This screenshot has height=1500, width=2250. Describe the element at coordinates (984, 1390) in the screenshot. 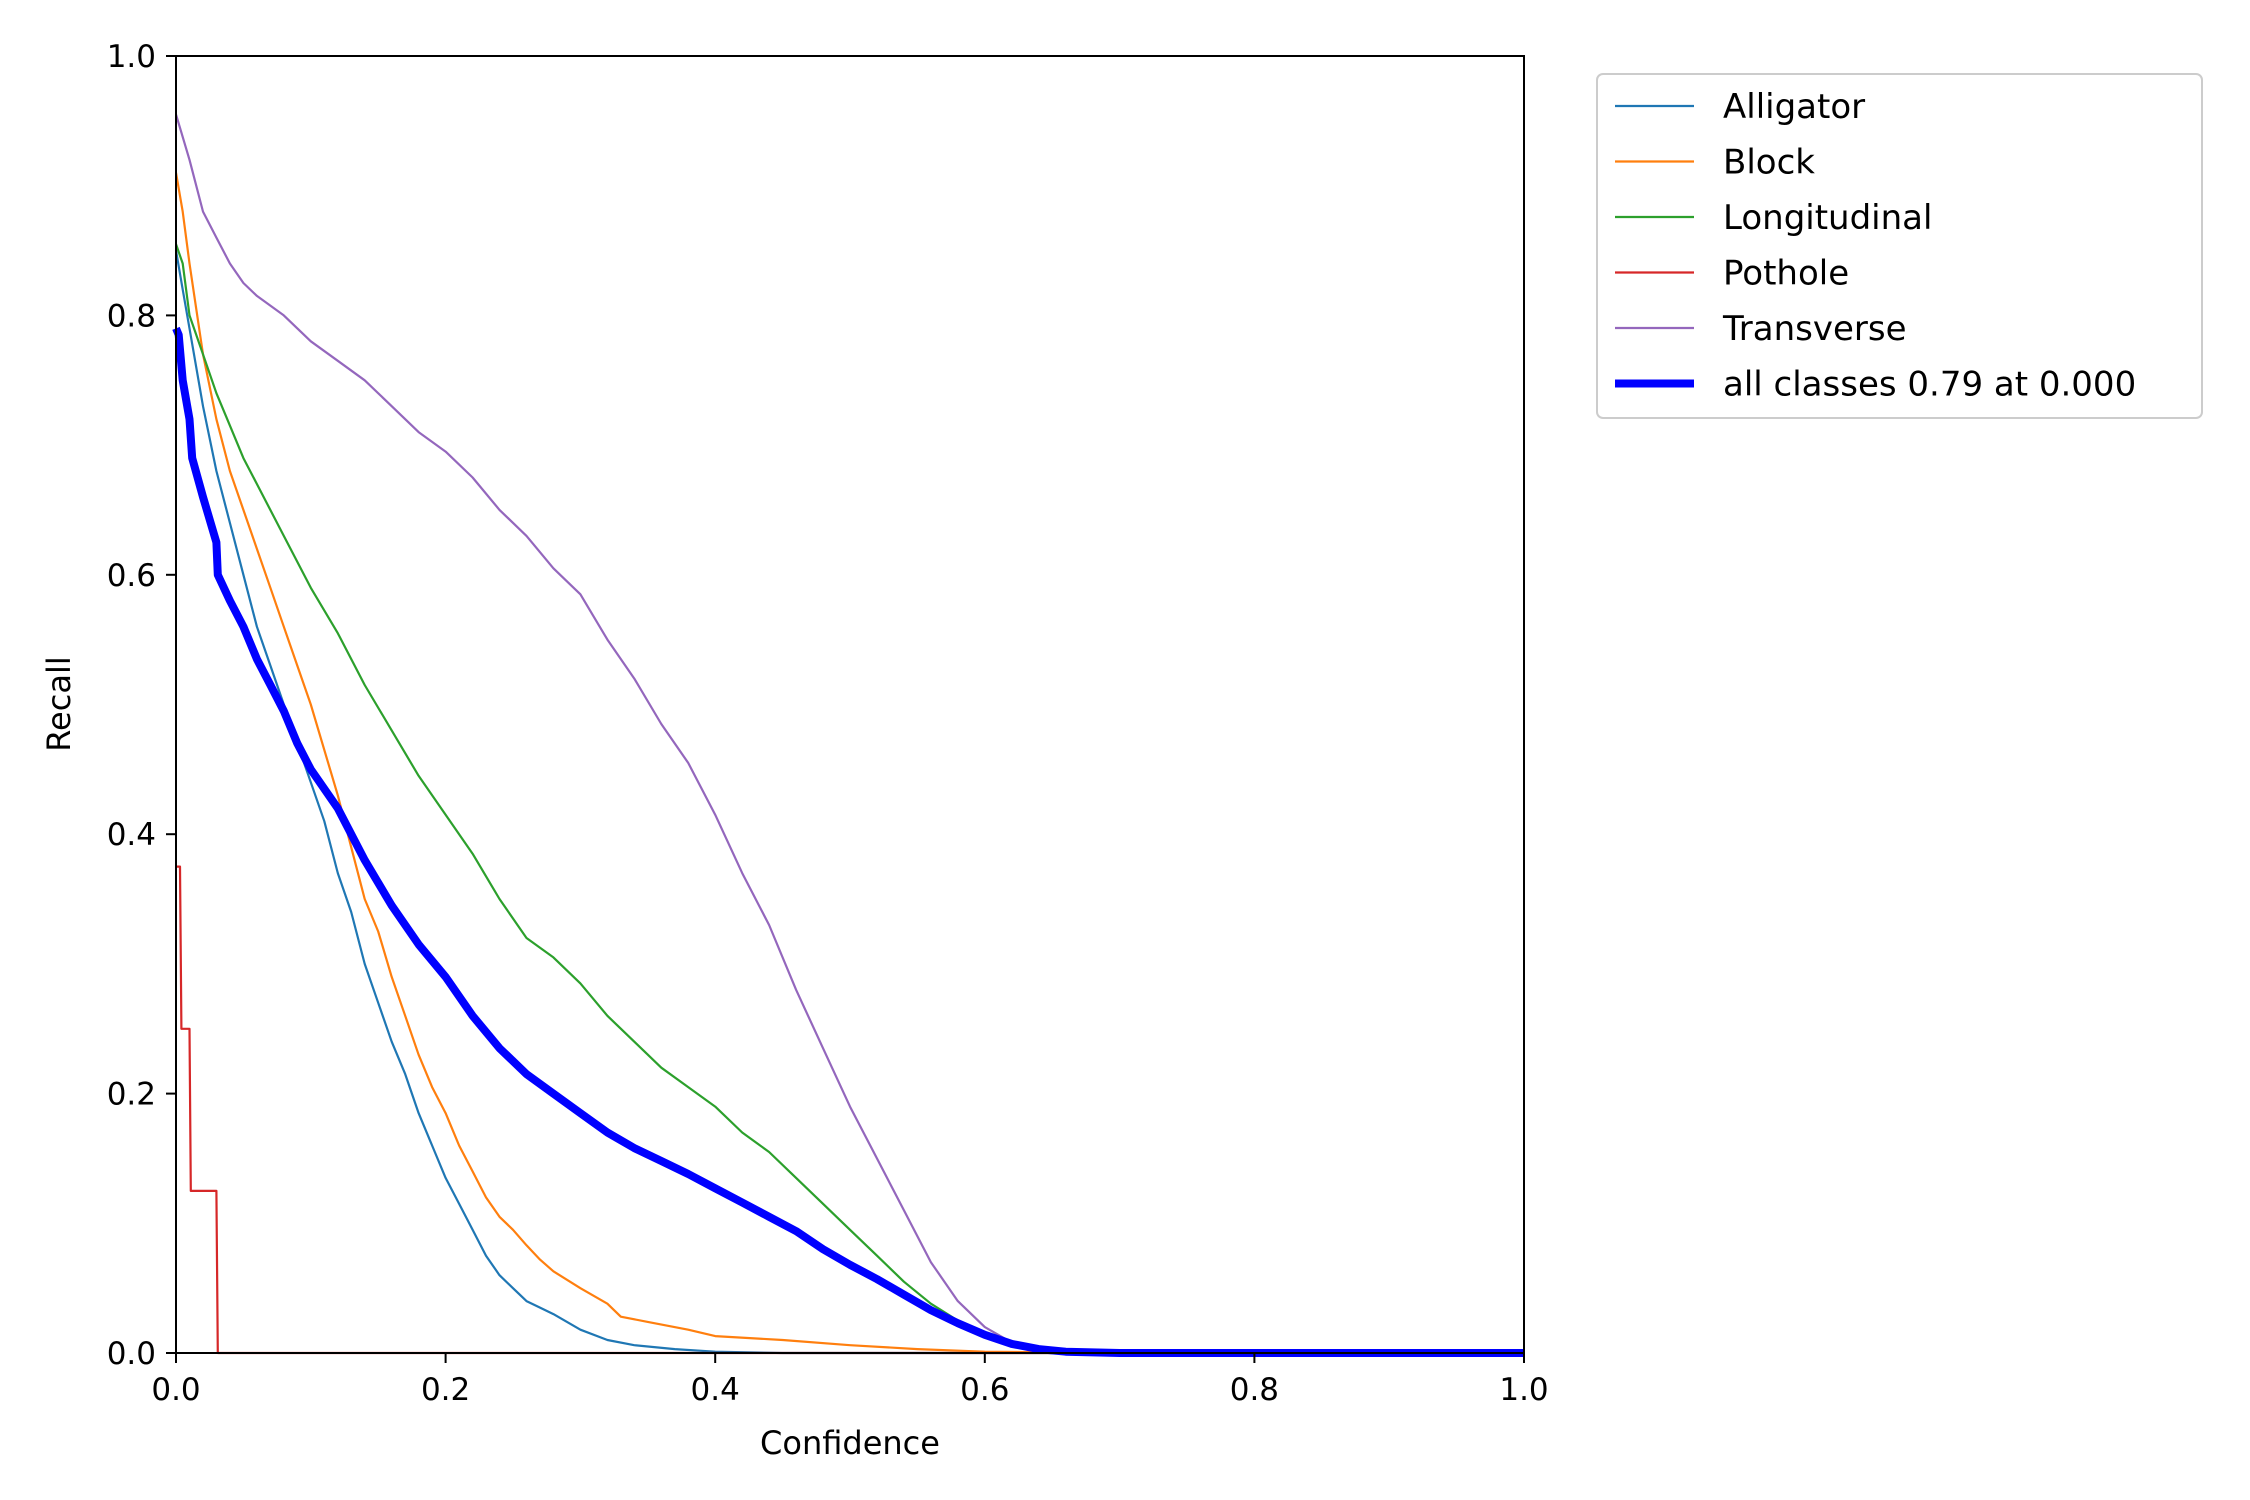

I see `x-tick-label: 0.6` at that location.